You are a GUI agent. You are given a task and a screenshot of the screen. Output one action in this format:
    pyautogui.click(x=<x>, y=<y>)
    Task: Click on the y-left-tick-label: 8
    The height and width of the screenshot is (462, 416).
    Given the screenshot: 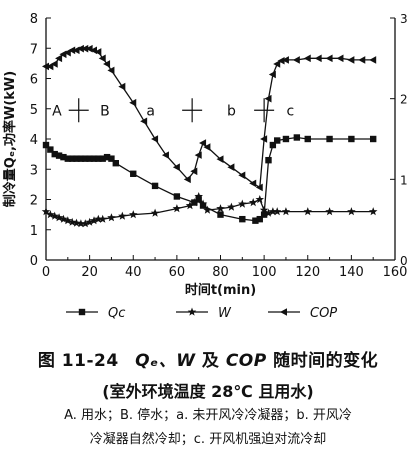 What is the action you would take?
    pyautogui.click(x=34, y=19)
    